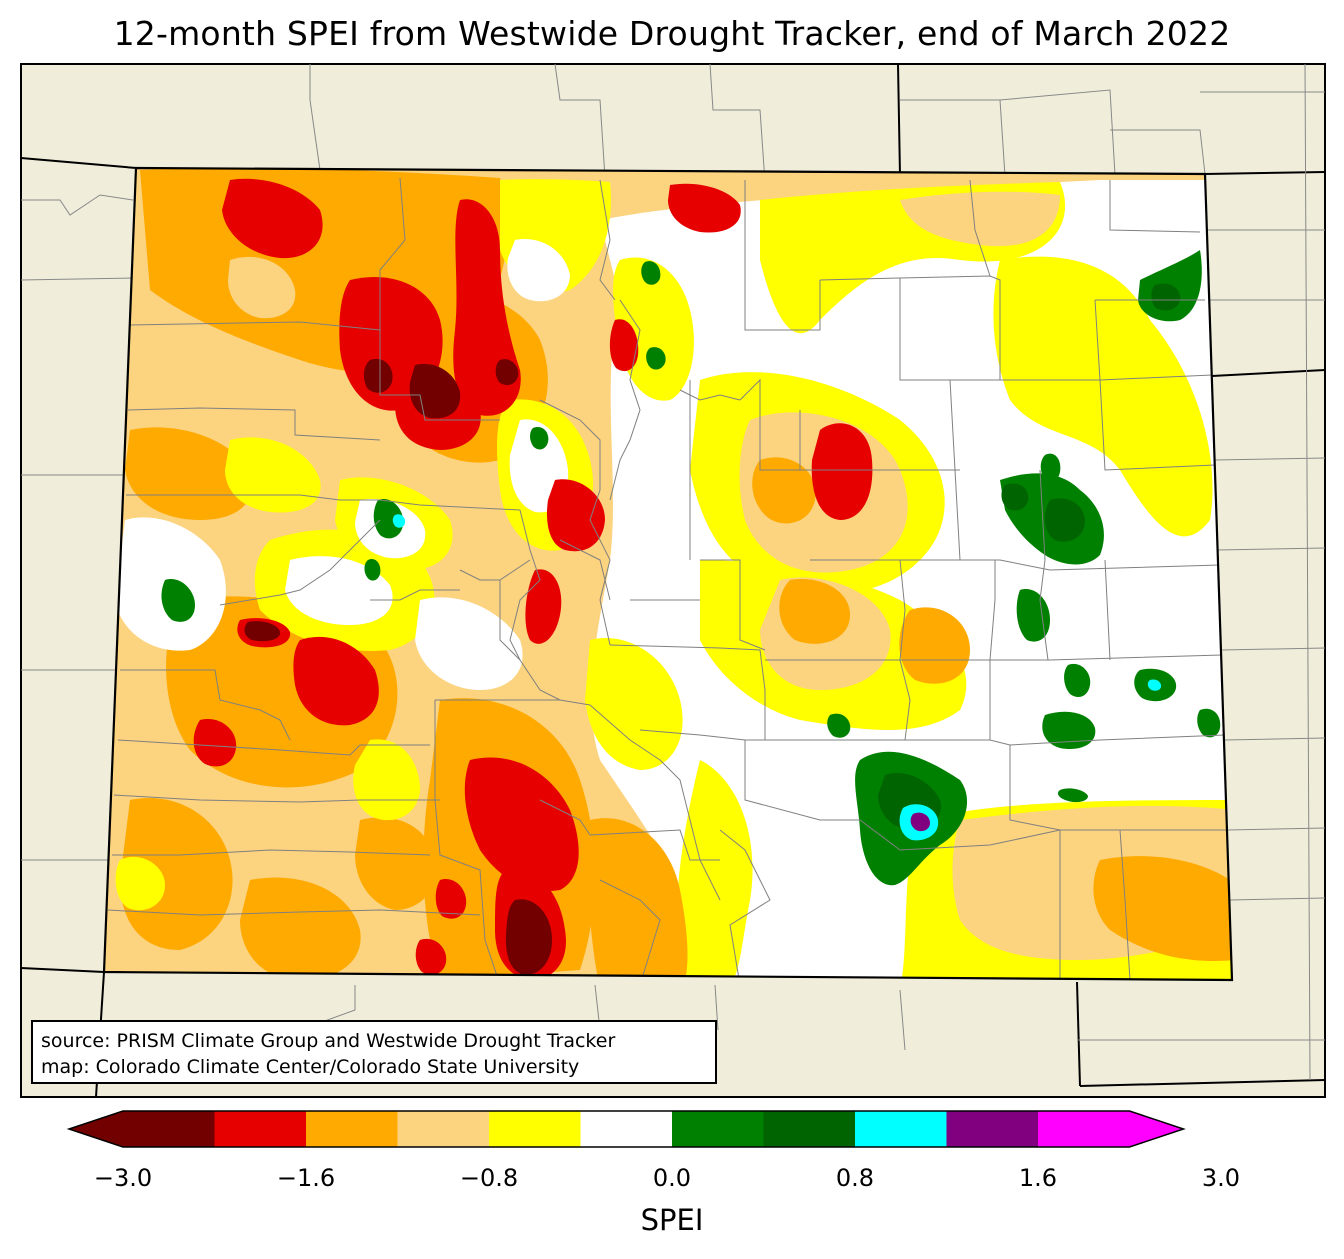 The height and width of the screenshot is (1259, 1344). What do you see at coordinates (1221, 1178) in the screenshot?
I see `colorbar-tick-label: 3.0` at bounding box center [1221, 1178].